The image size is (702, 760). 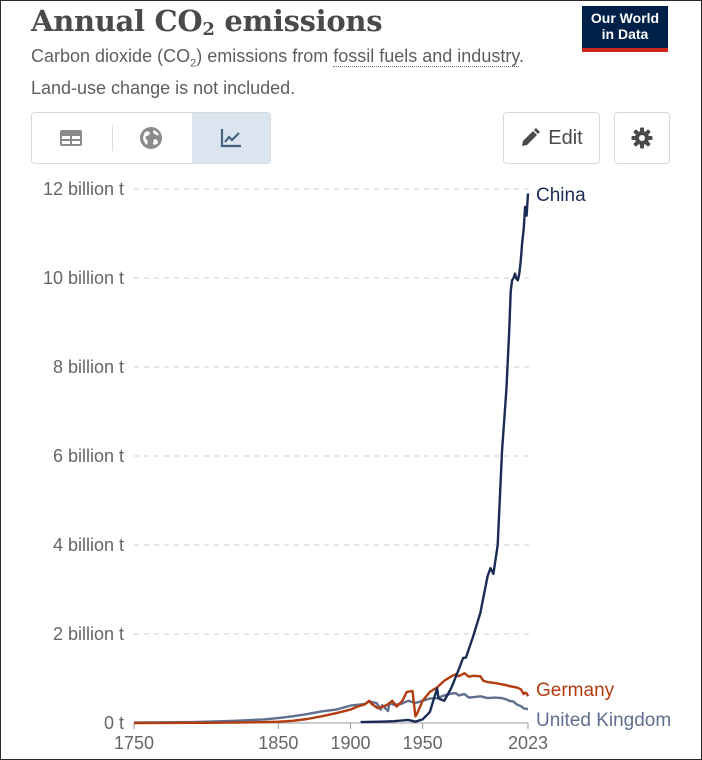 What do you see at coordinates (88, 367) in the screenshot?
I see `y-tick-label: 8 billion t` at bounding box center [88, 367].